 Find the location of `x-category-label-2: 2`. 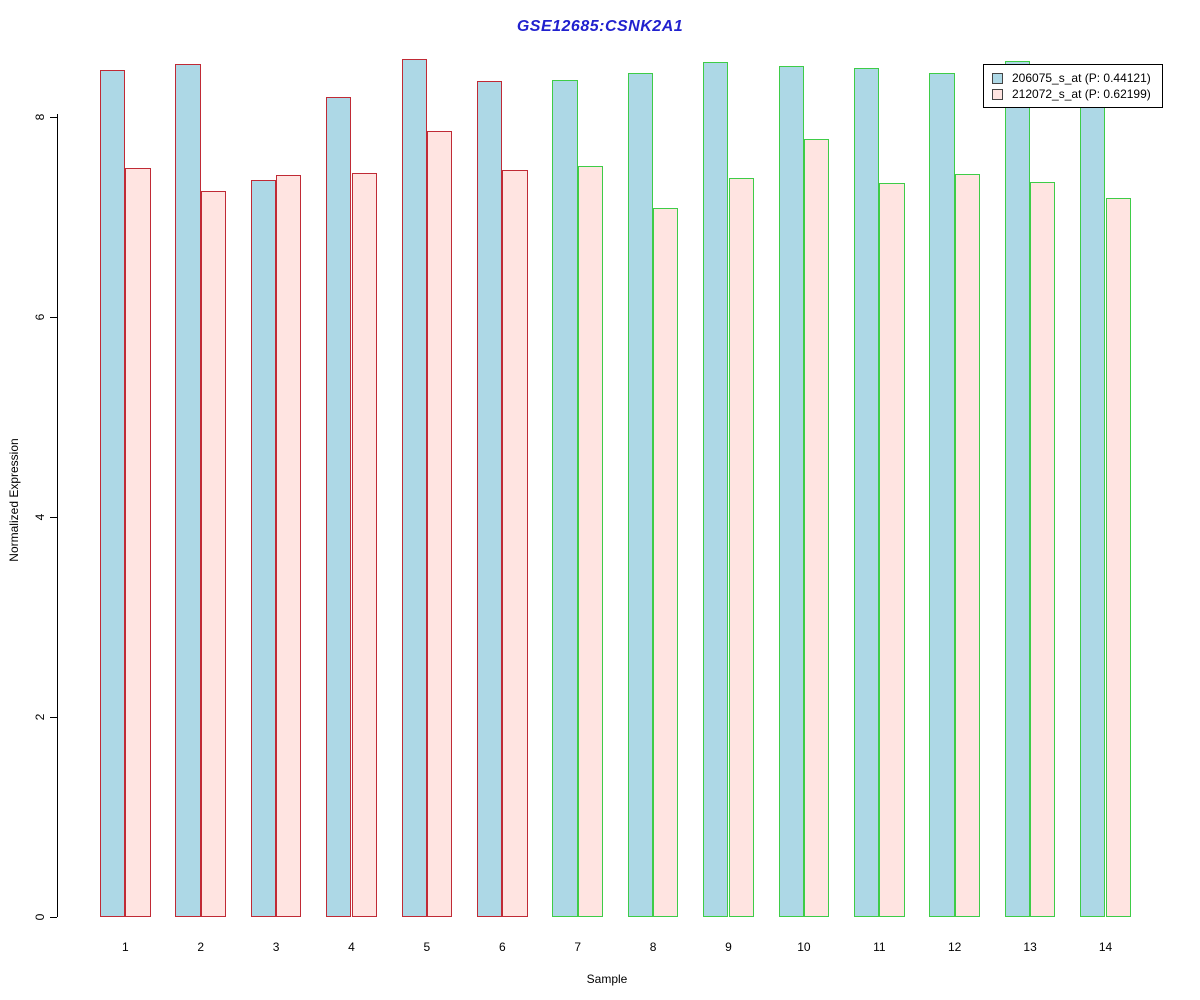

x-category-label-2: 2 is located at coordinates (201, 947).